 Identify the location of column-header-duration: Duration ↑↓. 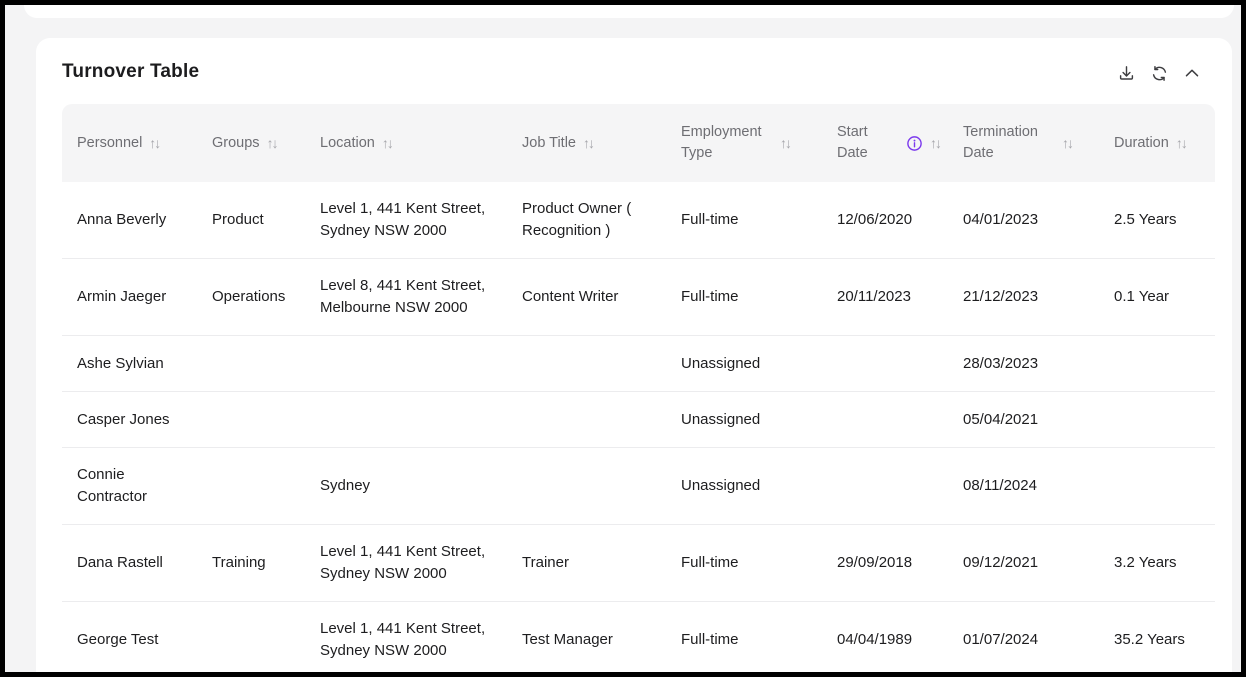
(1151, 143).